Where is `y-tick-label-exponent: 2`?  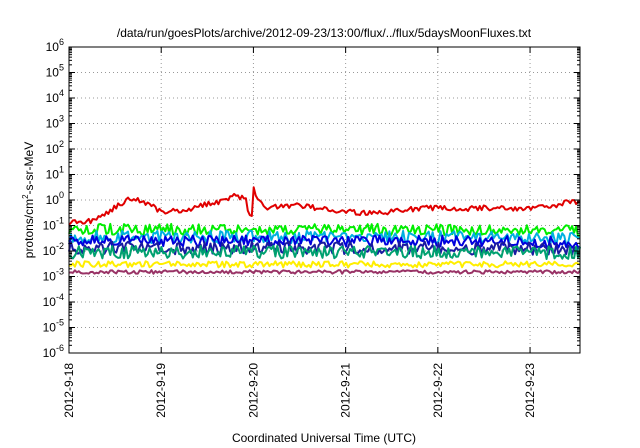
y-tick-label-exponent: 2 is located at coordinates (61, 144).